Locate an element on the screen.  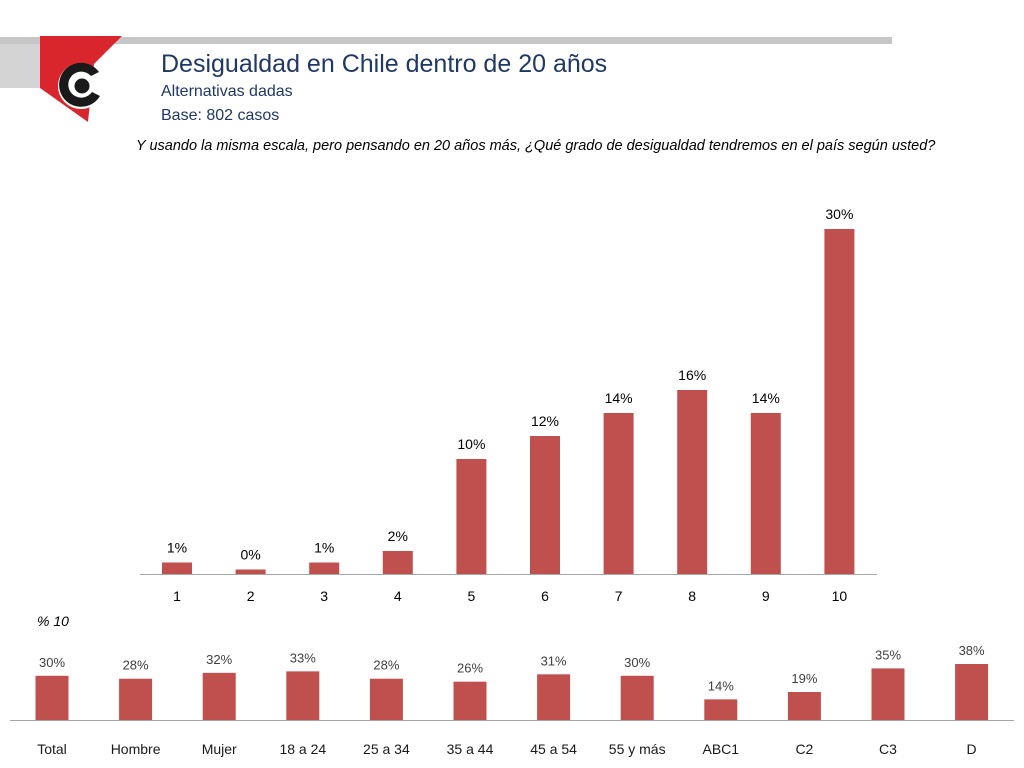
main-x-tick-label: 7 is located at coordinates (619, 596).